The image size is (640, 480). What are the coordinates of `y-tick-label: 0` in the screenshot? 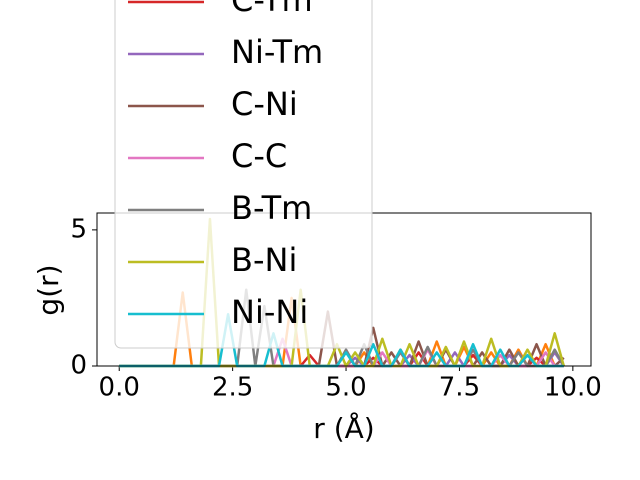 It's located at (78, 366).